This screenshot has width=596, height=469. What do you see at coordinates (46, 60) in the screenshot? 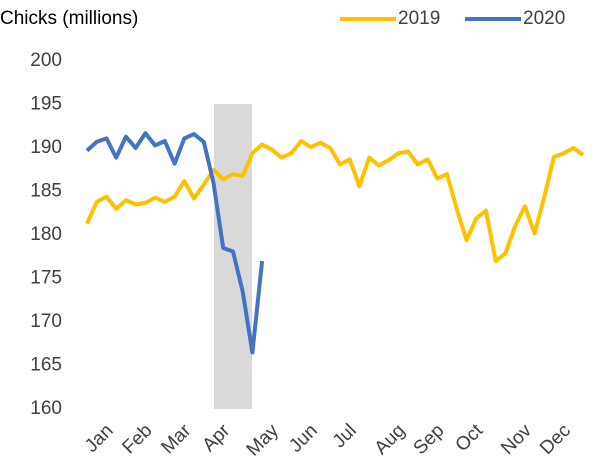
I see `y-tick-label: 200` at bounding box center [46, 60].